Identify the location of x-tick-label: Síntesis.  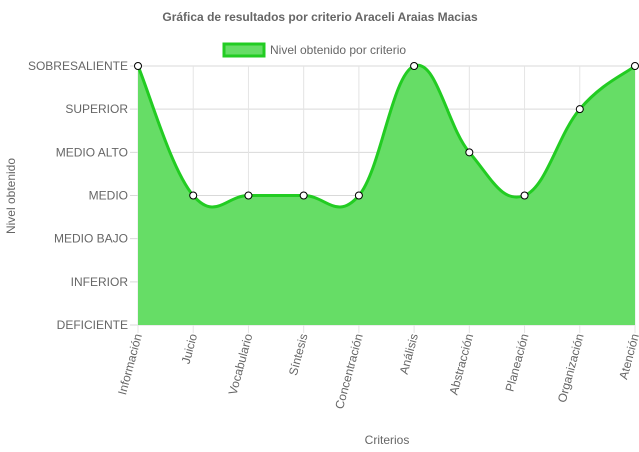
(298, 354).